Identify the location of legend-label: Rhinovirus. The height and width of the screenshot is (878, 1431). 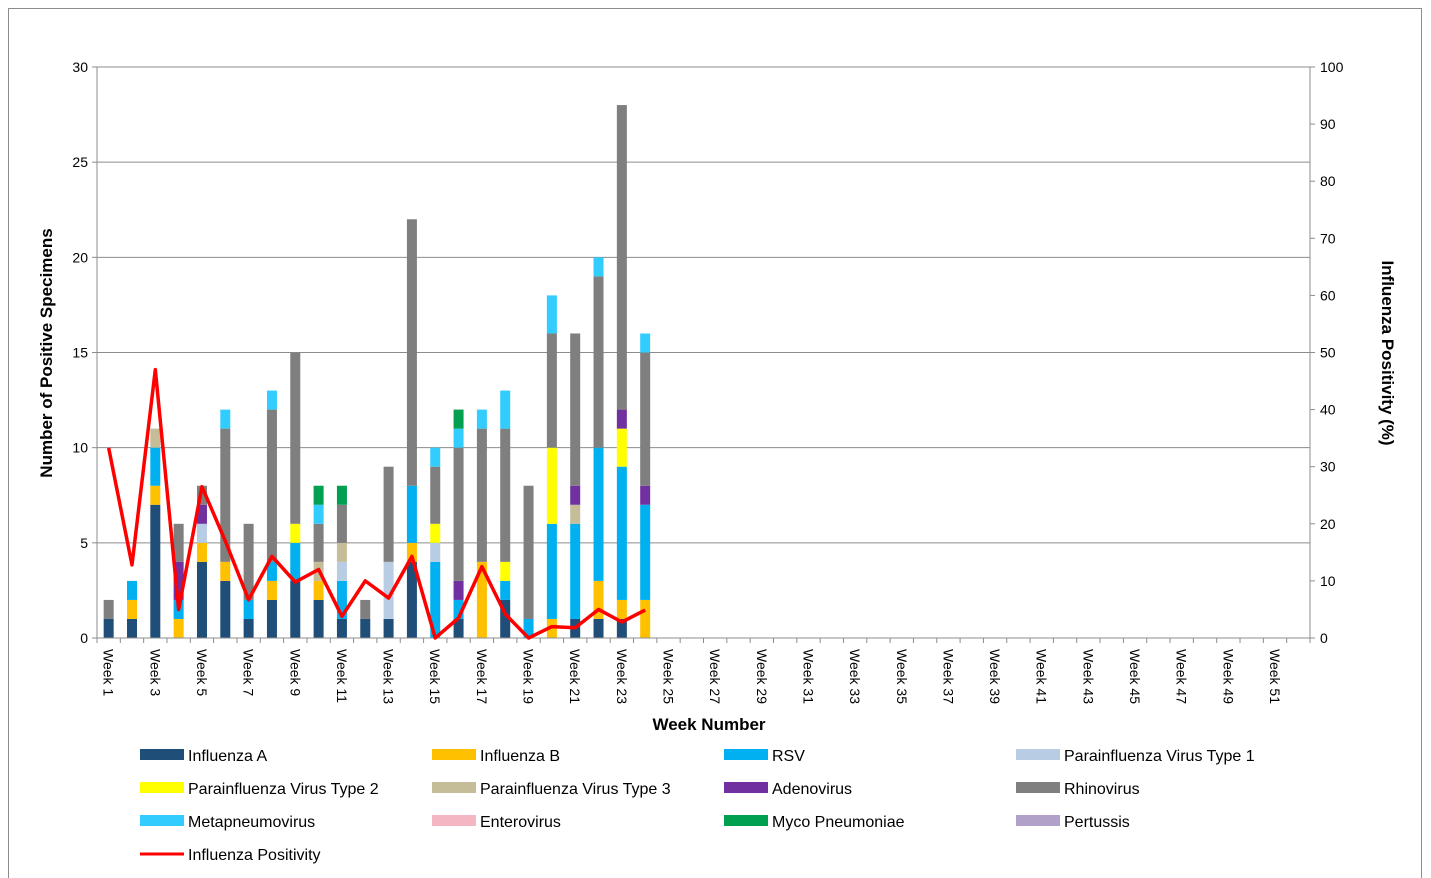
(1102, 789).